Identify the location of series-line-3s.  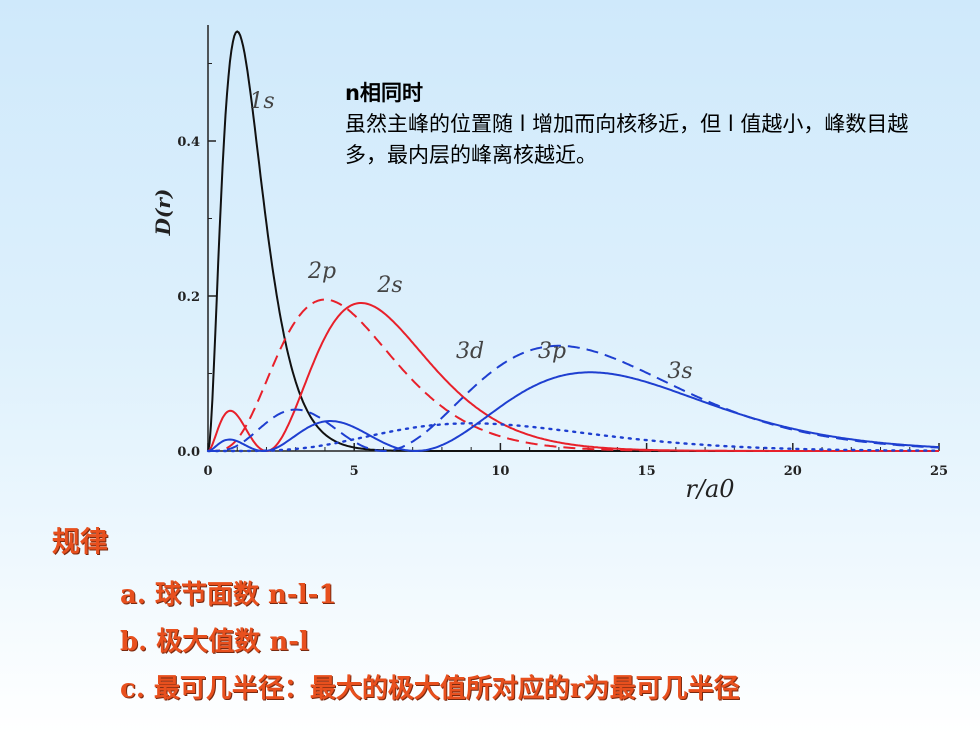
(573, 411).